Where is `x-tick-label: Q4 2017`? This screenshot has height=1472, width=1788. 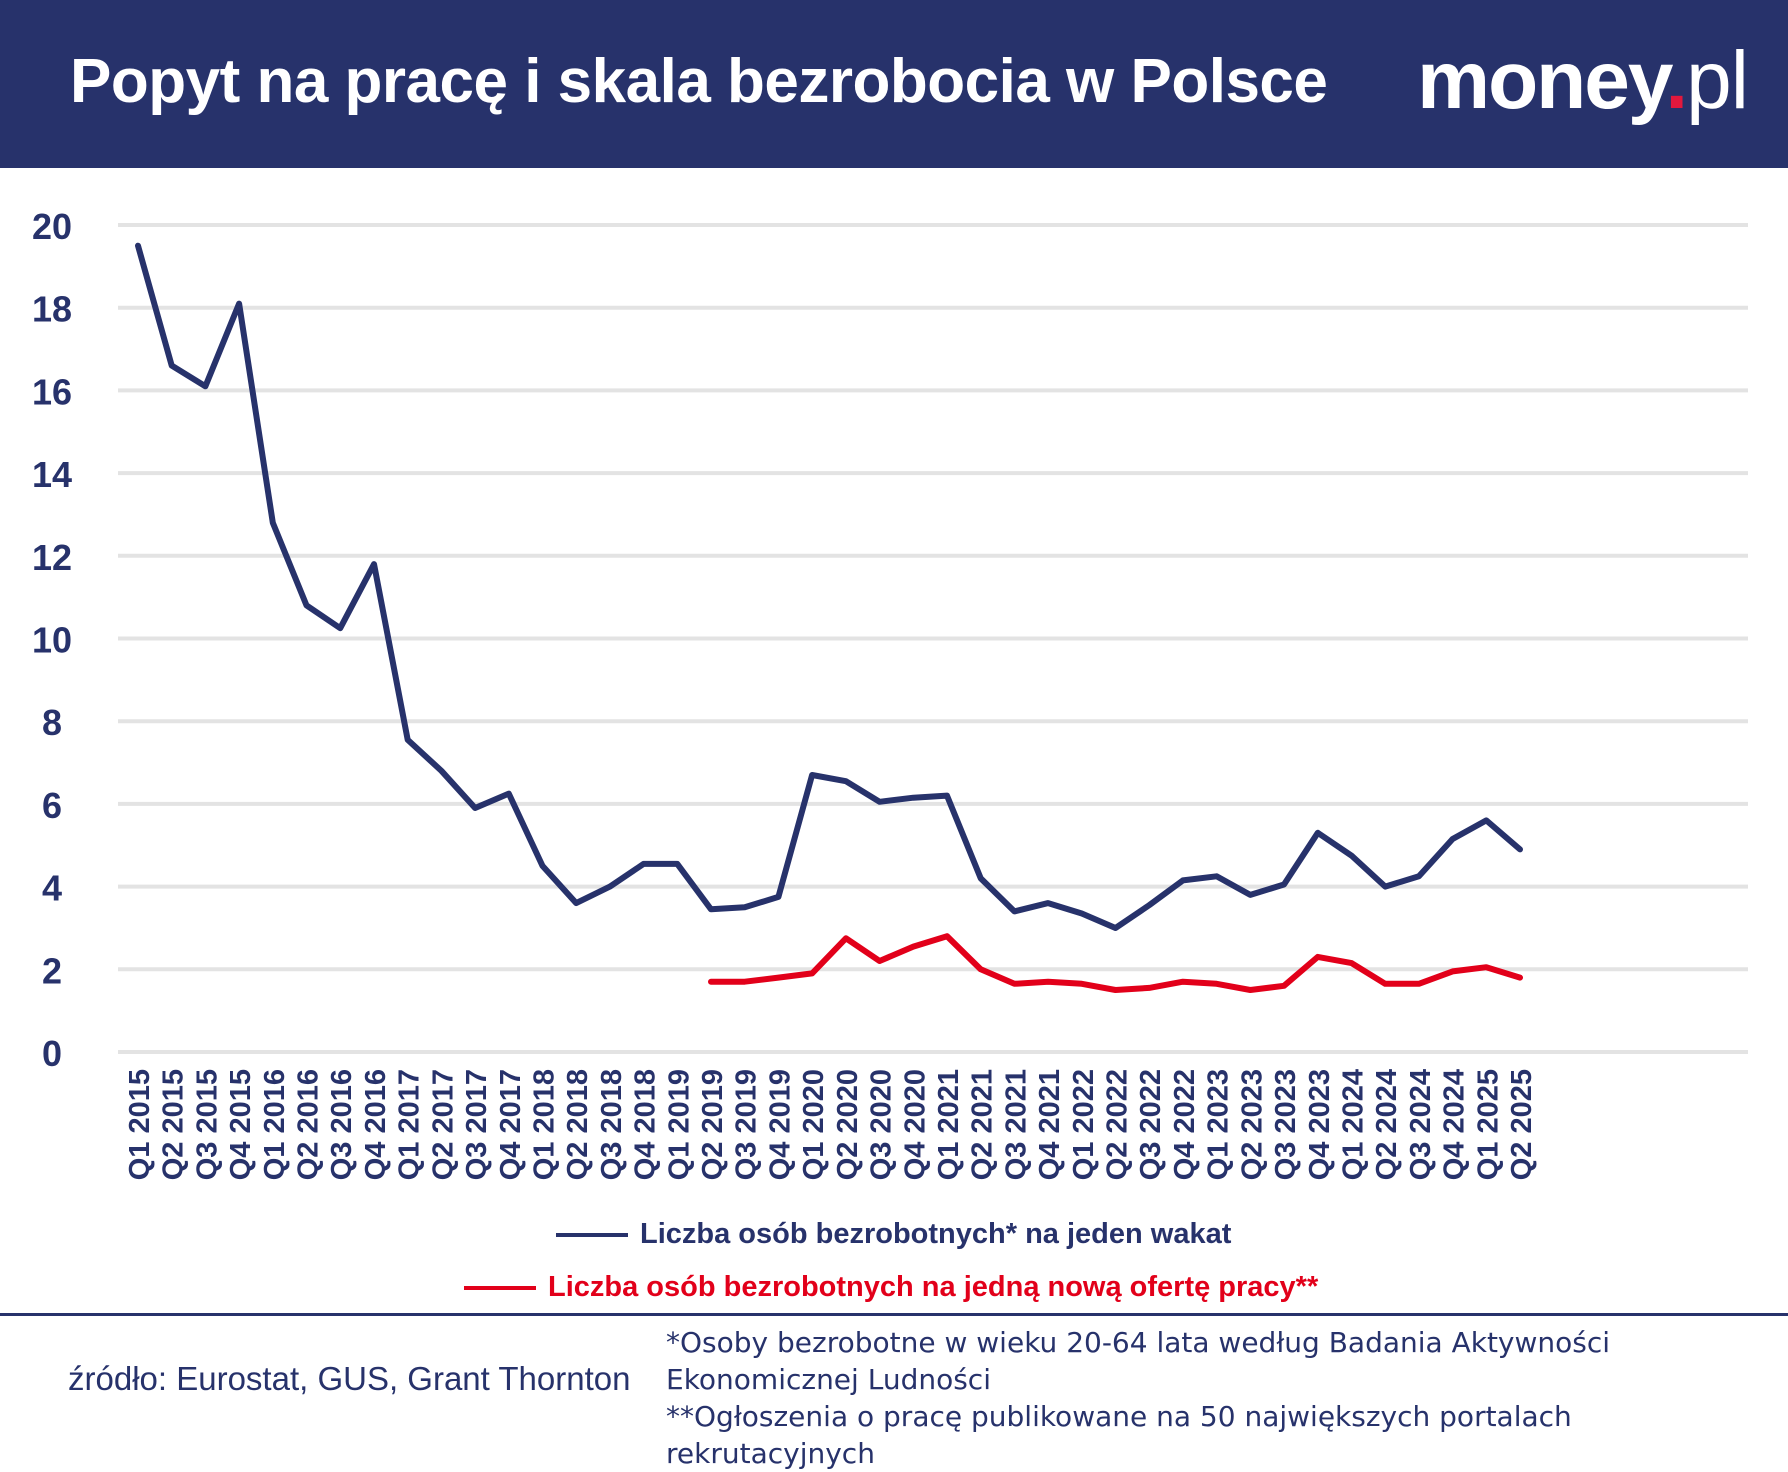 x-tick-label: Q4 2017 is located at coordinates (511, 1124).